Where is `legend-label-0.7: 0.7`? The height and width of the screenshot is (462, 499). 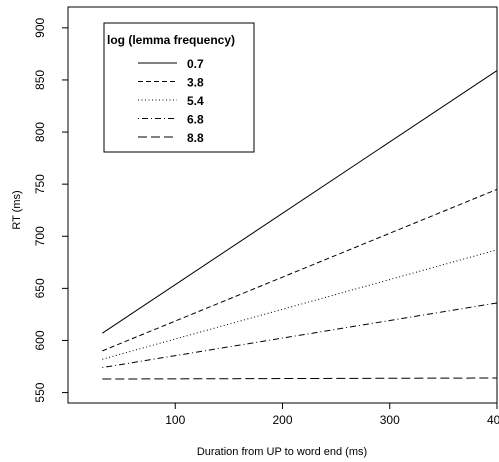 legend-label-0.7: 0.7 is located at coordinates (195, 64).